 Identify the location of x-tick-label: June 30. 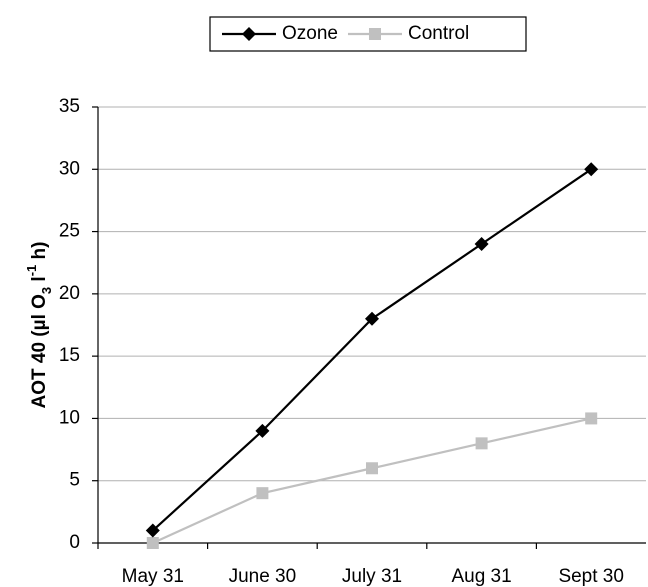
(263, 576).